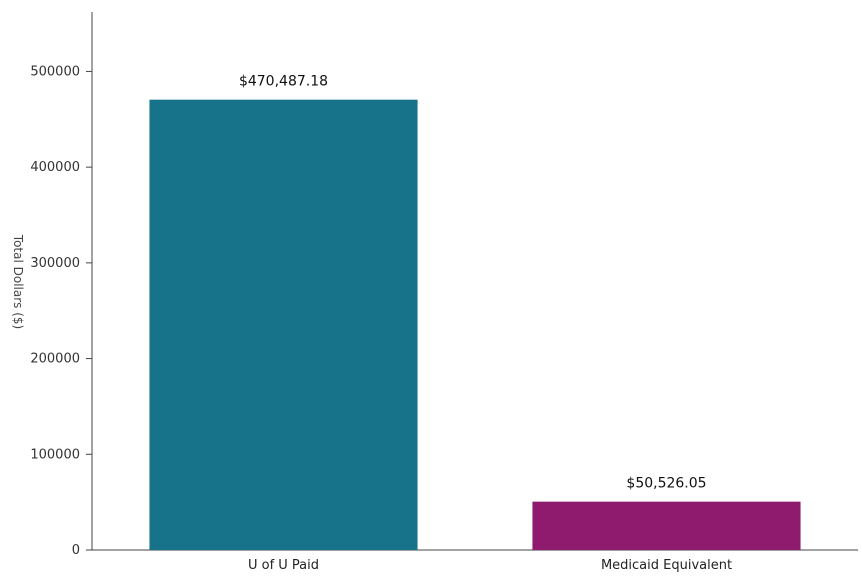 The height and width of the screenshot is (579, 862). What do you see at coordinates (76, 550) in the screenshot?
I see `y-tick-label: 0` at bounding box center [76, 550].